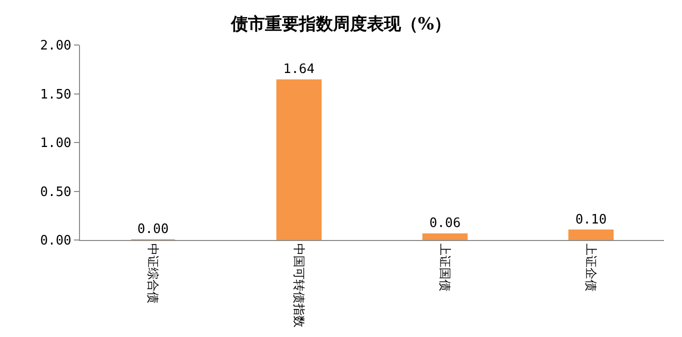 This screenshot has height=337, width=682. I want to click on data-label: 0.00, so click(153, 229).